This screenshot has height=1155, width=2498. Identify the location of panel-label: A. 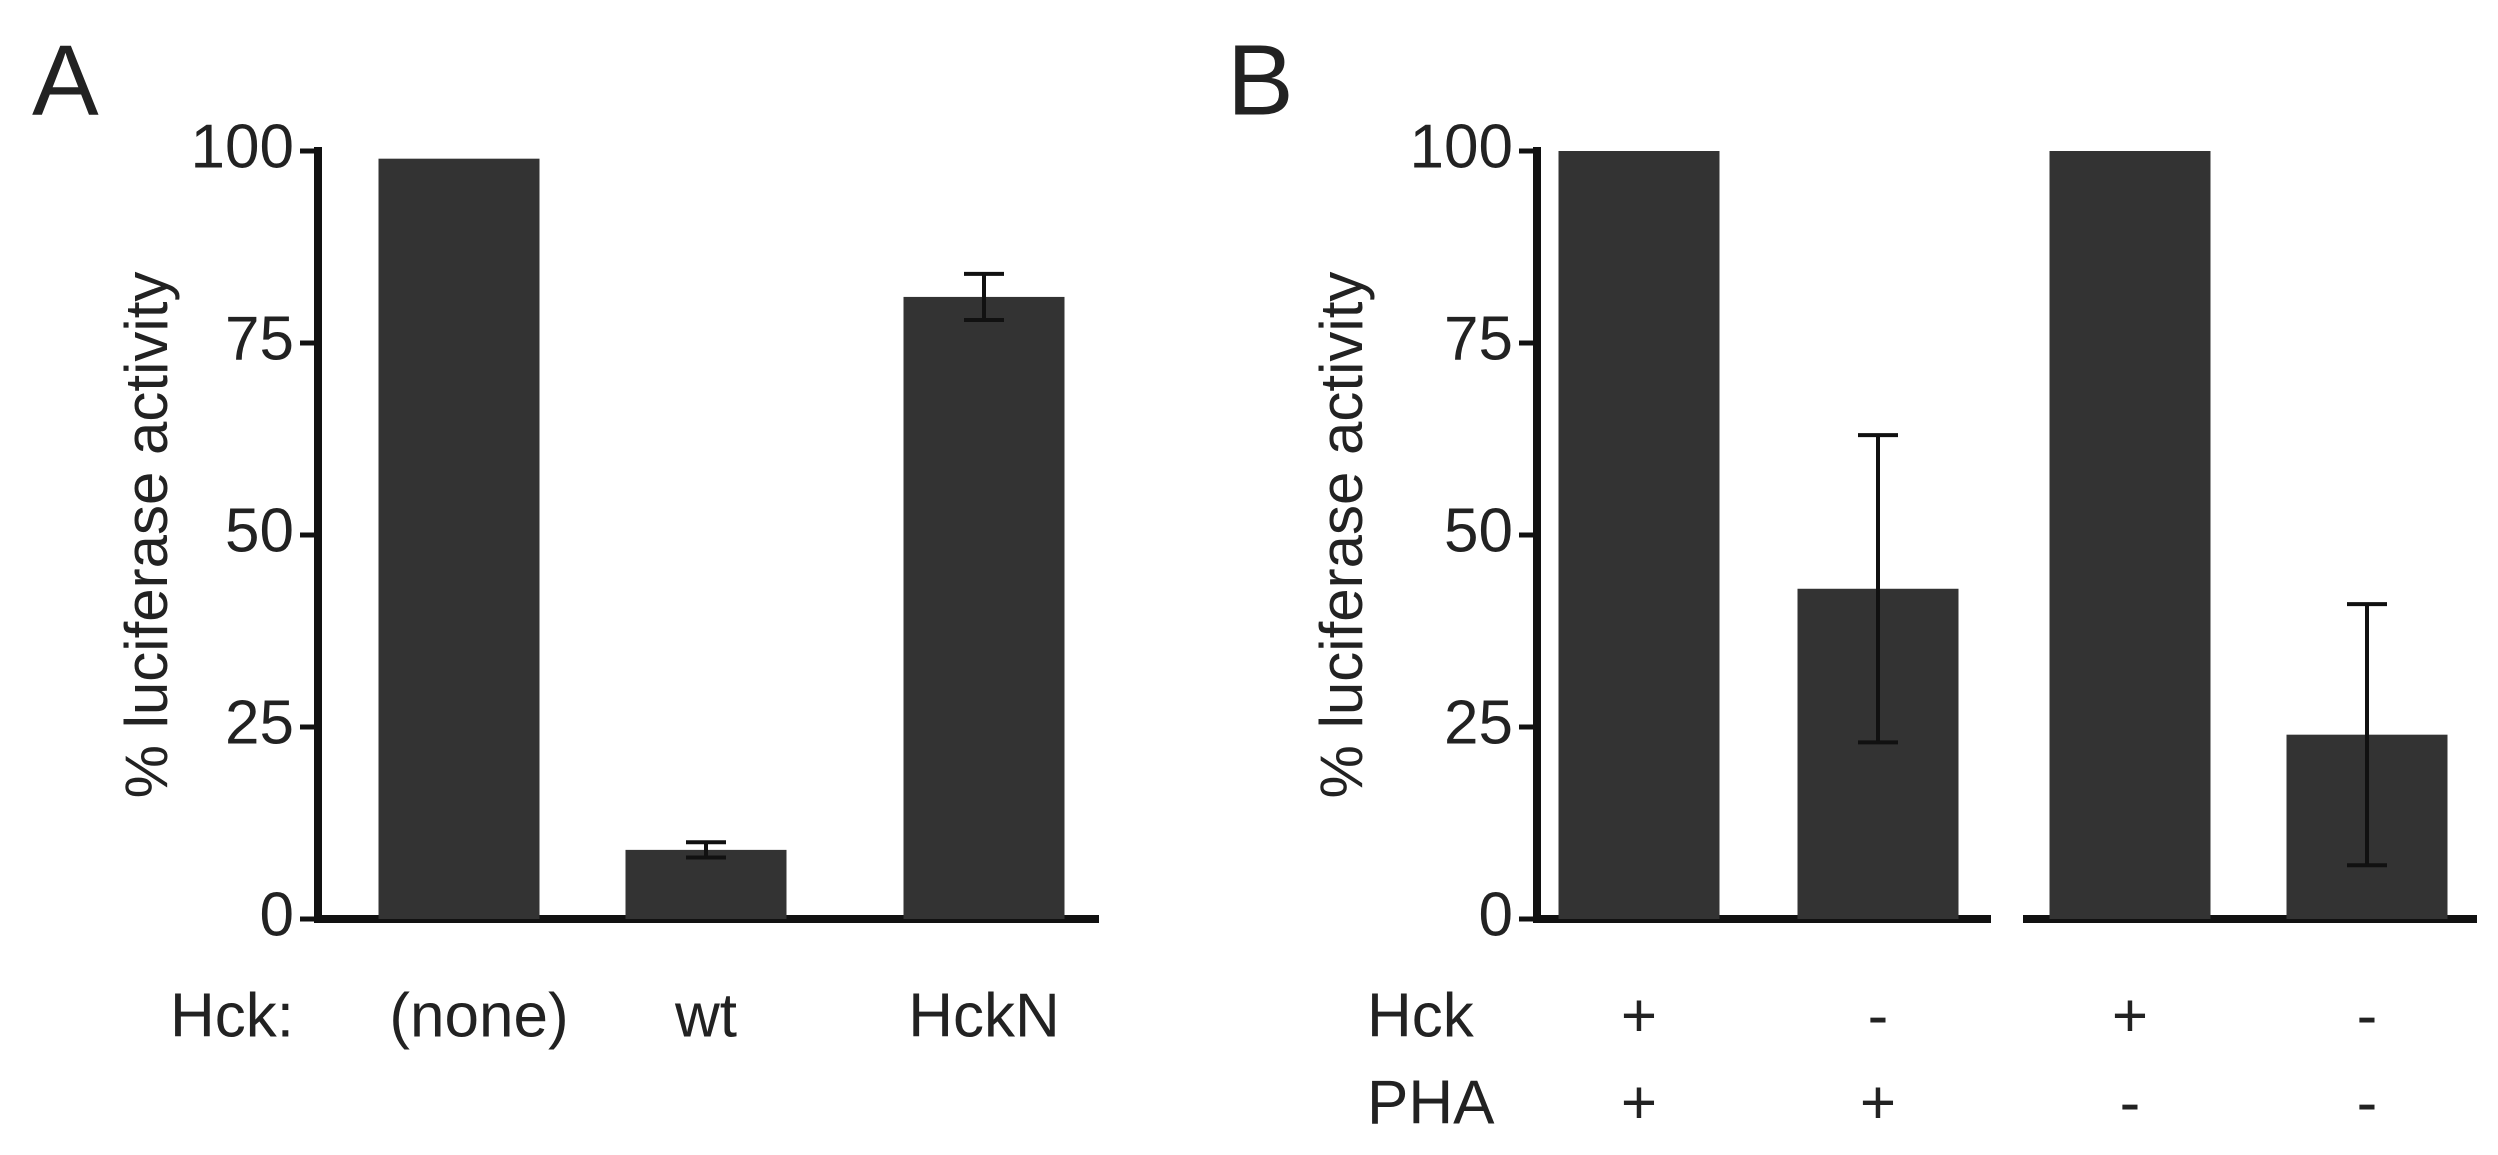
(65, 80).